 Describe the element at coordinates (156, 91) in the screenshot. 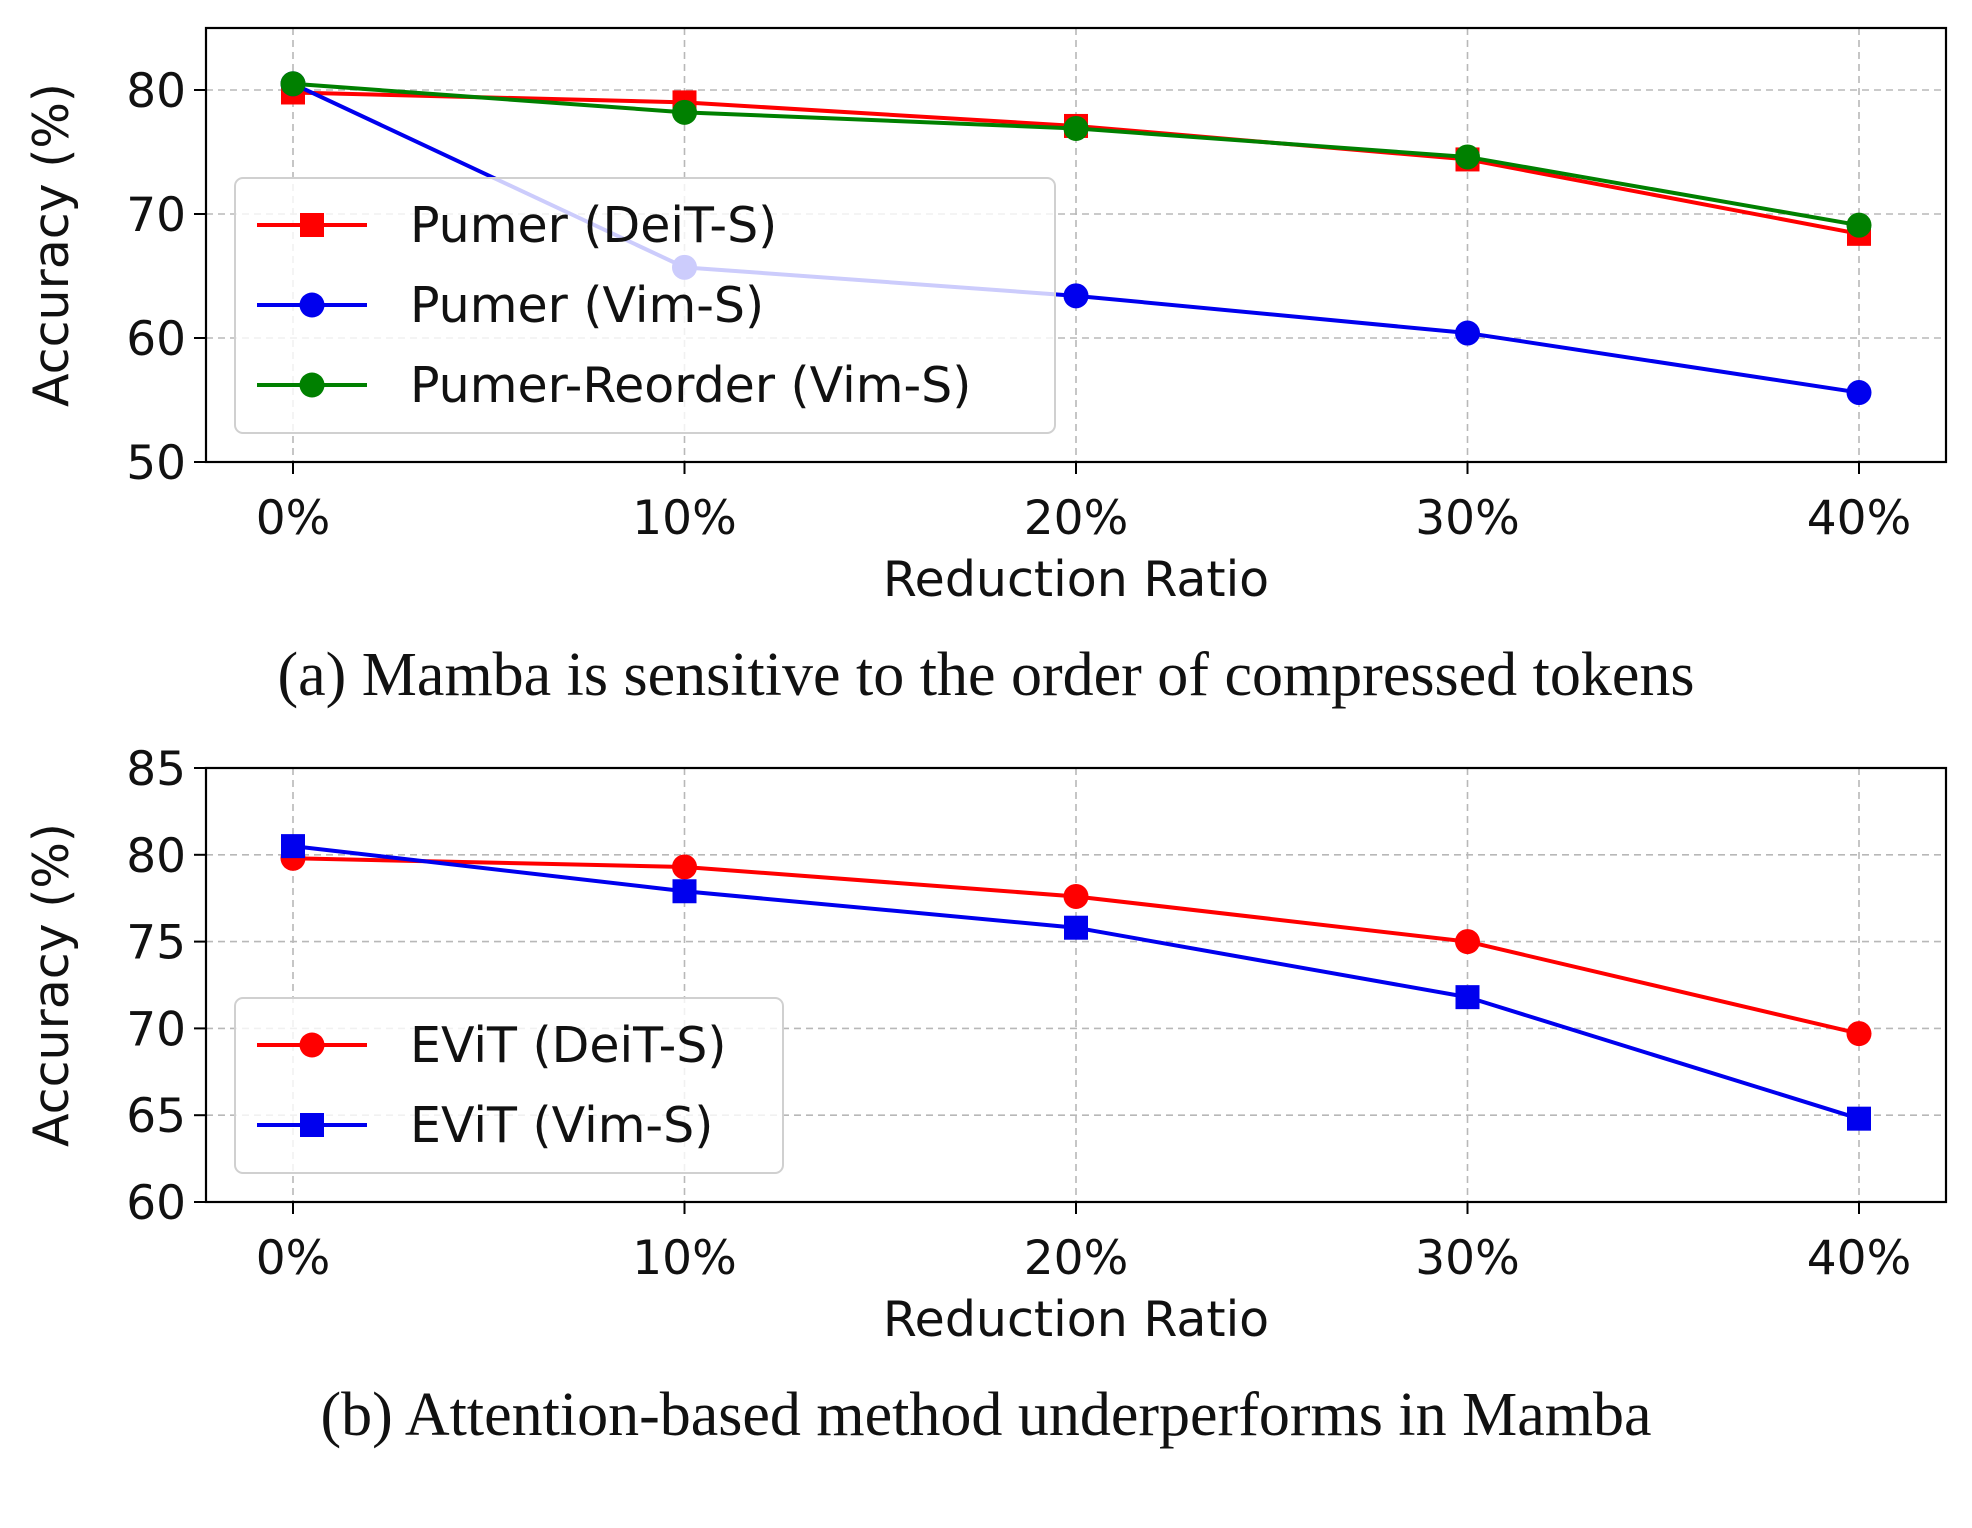

I see `chart-a-ytick-label-3: 80` at that location.